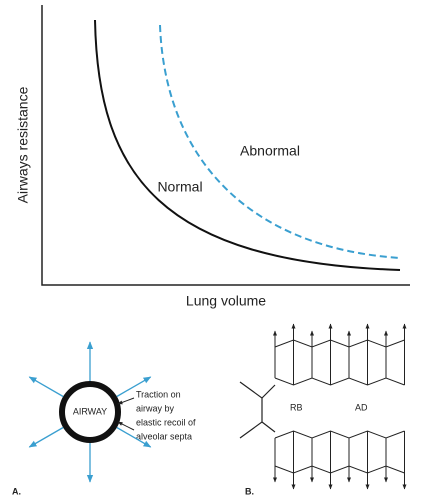  I want to click on panel-label: A., so click(16, 491).